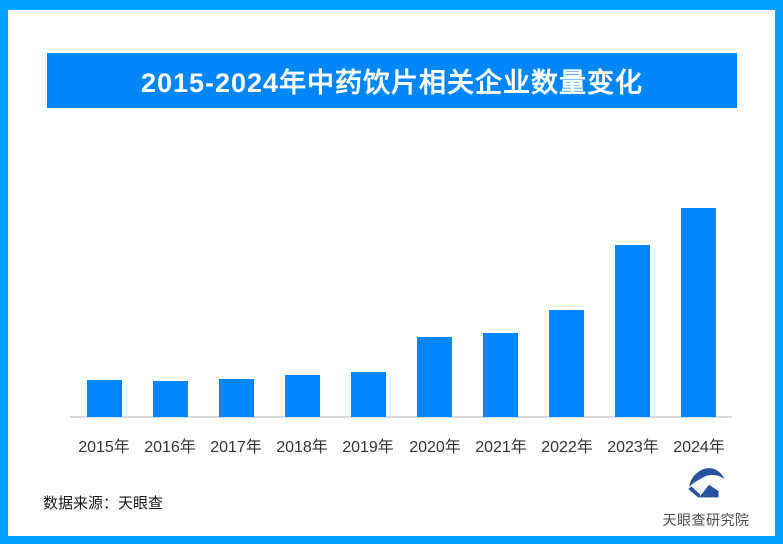 This screenshot has height=544, width=783. Describe the element at coordinates (392, 83) in the screenshot. I see `chart-title: 2015-2024年中药饮片相关企业数量变化` at that location.